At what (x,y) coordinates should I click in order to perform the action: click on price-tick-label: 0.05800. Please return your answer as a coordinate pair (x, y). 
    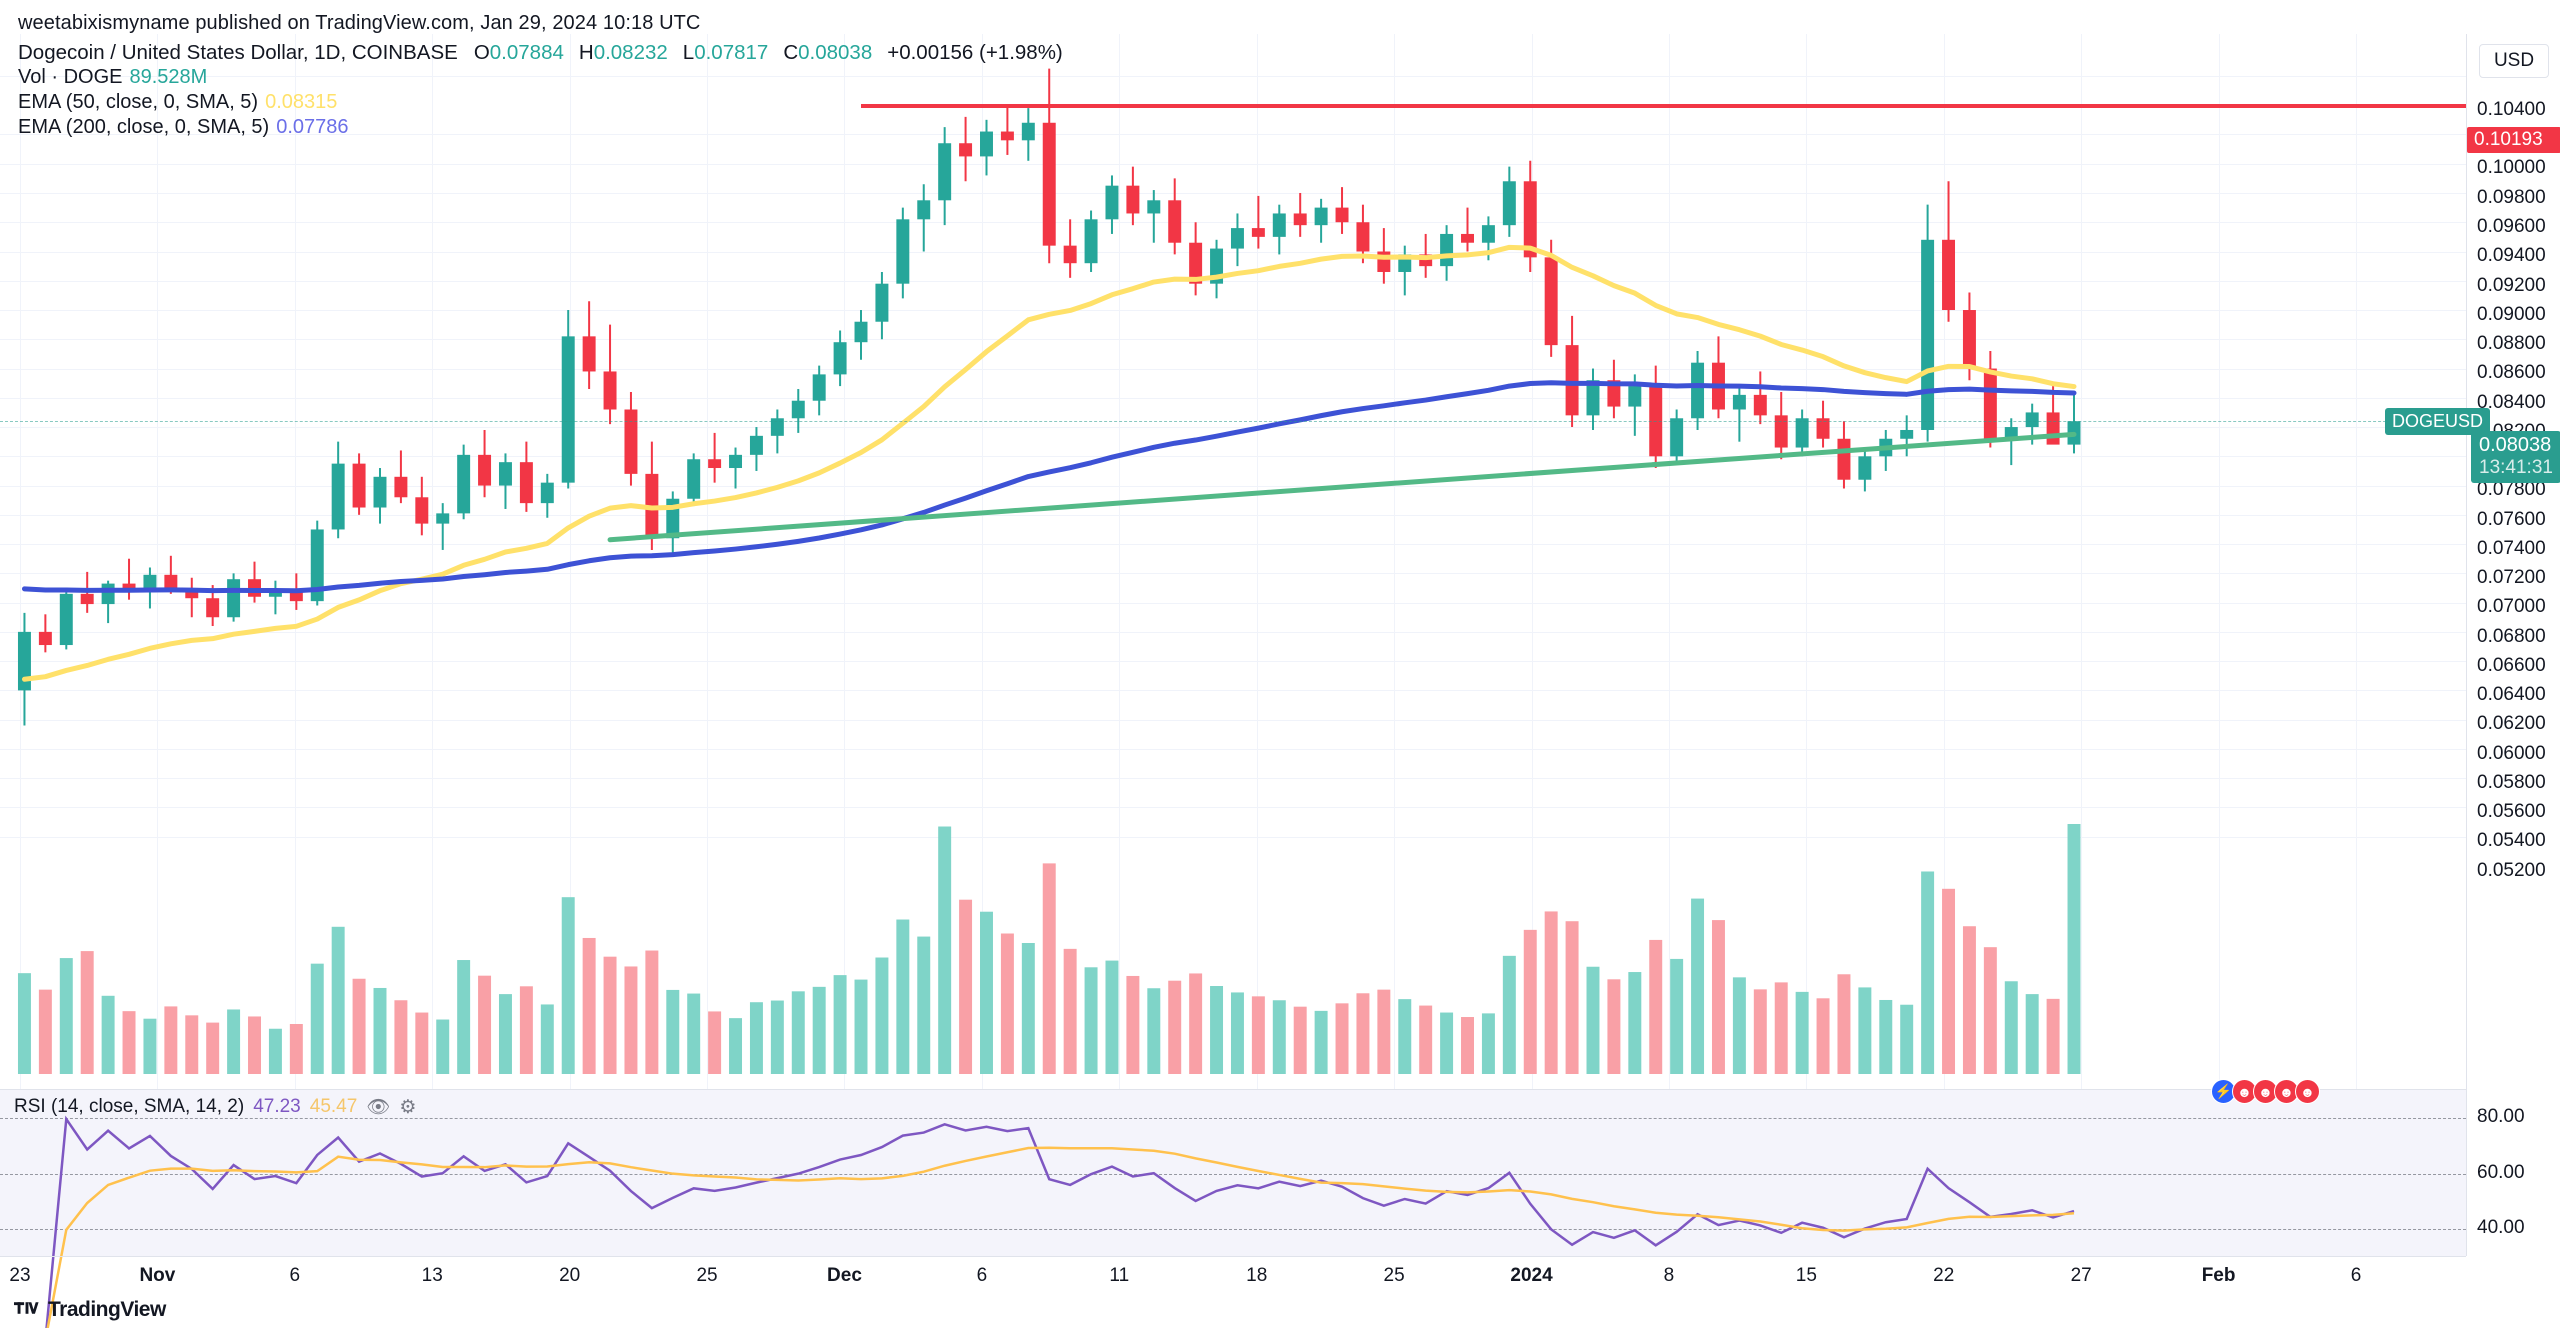
    Looking at the image, I should click on (2511, 782).